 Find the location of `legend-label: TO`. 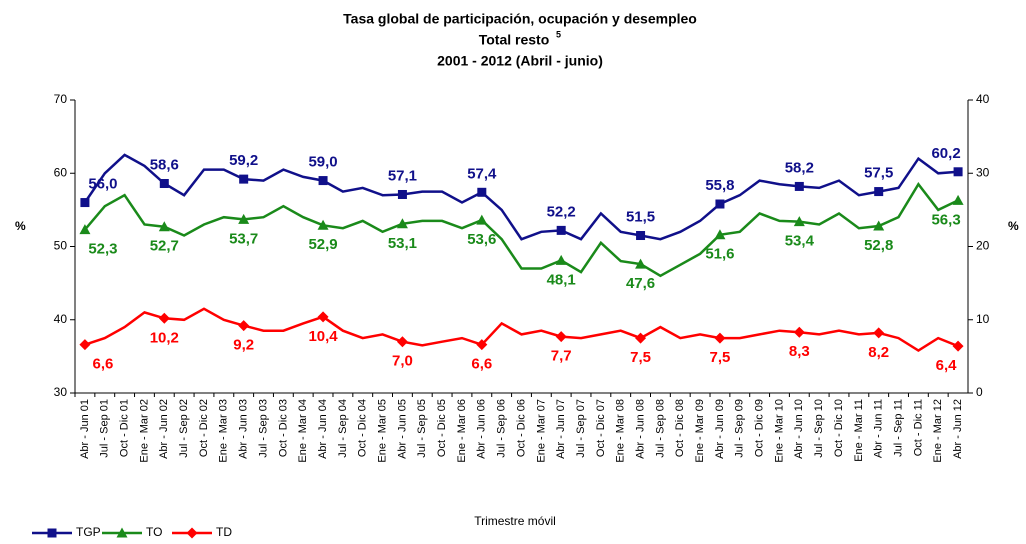

legend-label: TO is located at coordinates (154, 532).